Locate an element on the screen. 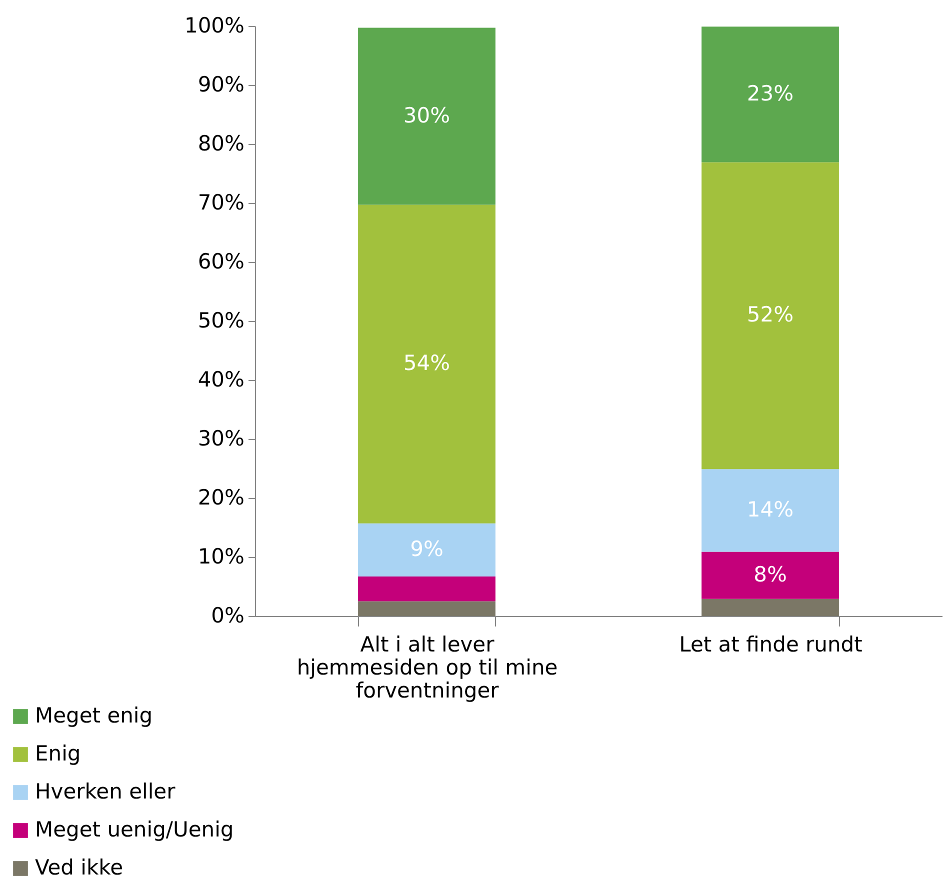 The width and height of the screenshot is (948, 882). x-tick-label: Let at finde rundt is located at coordinates (770, 644).